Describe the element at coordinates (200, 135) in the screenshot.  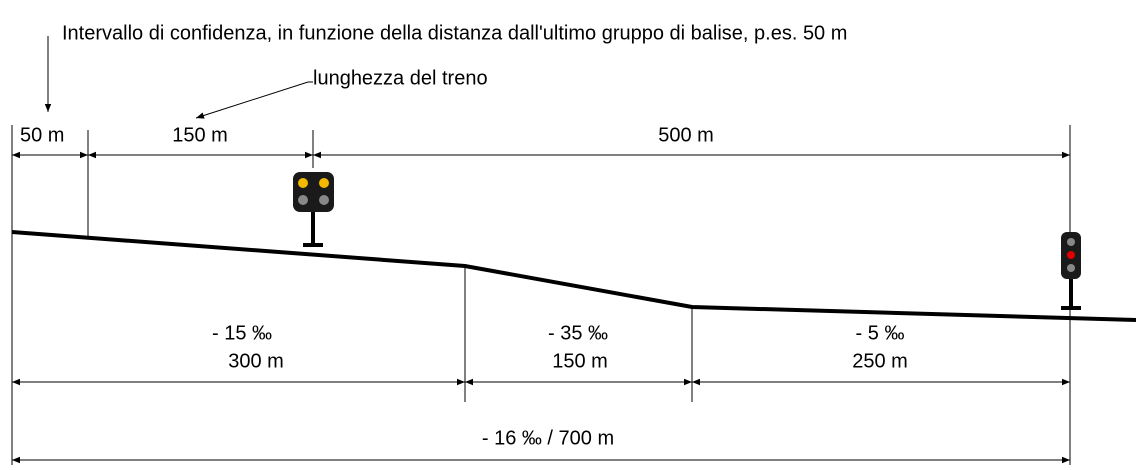
I see `dimension-label: 150 m` at that location.